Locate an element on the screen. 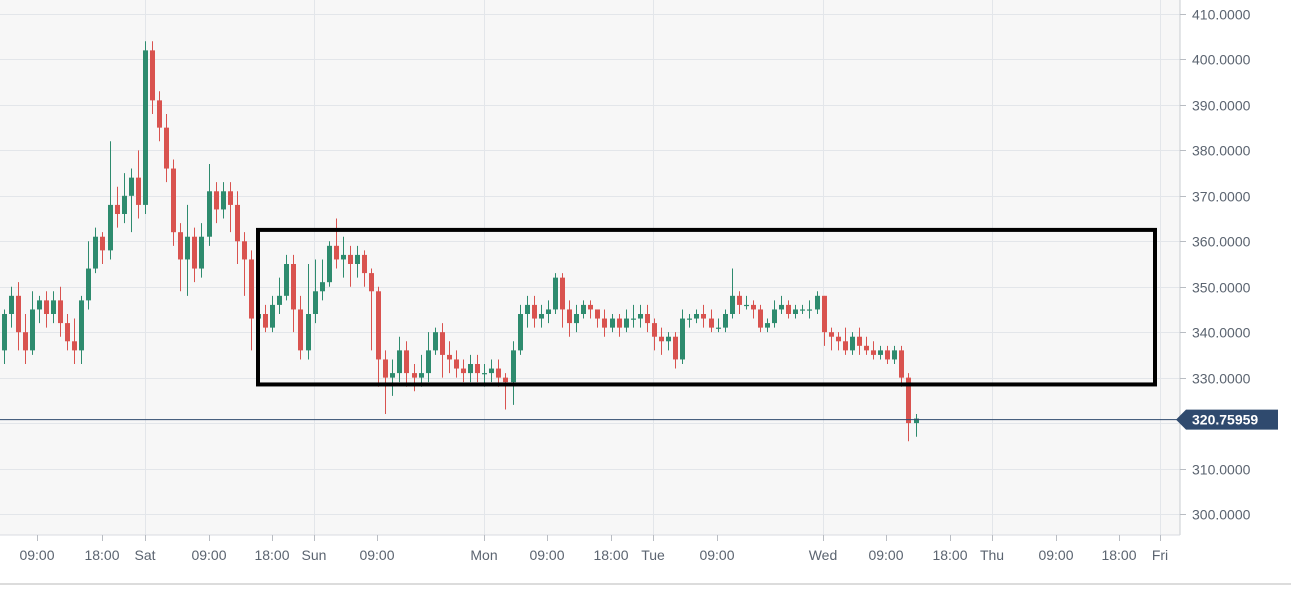 Image resolution: width=1291 pixels, height=591 pixels. y-tick-label: 300.0000 is located at coordinates (1221, 515).